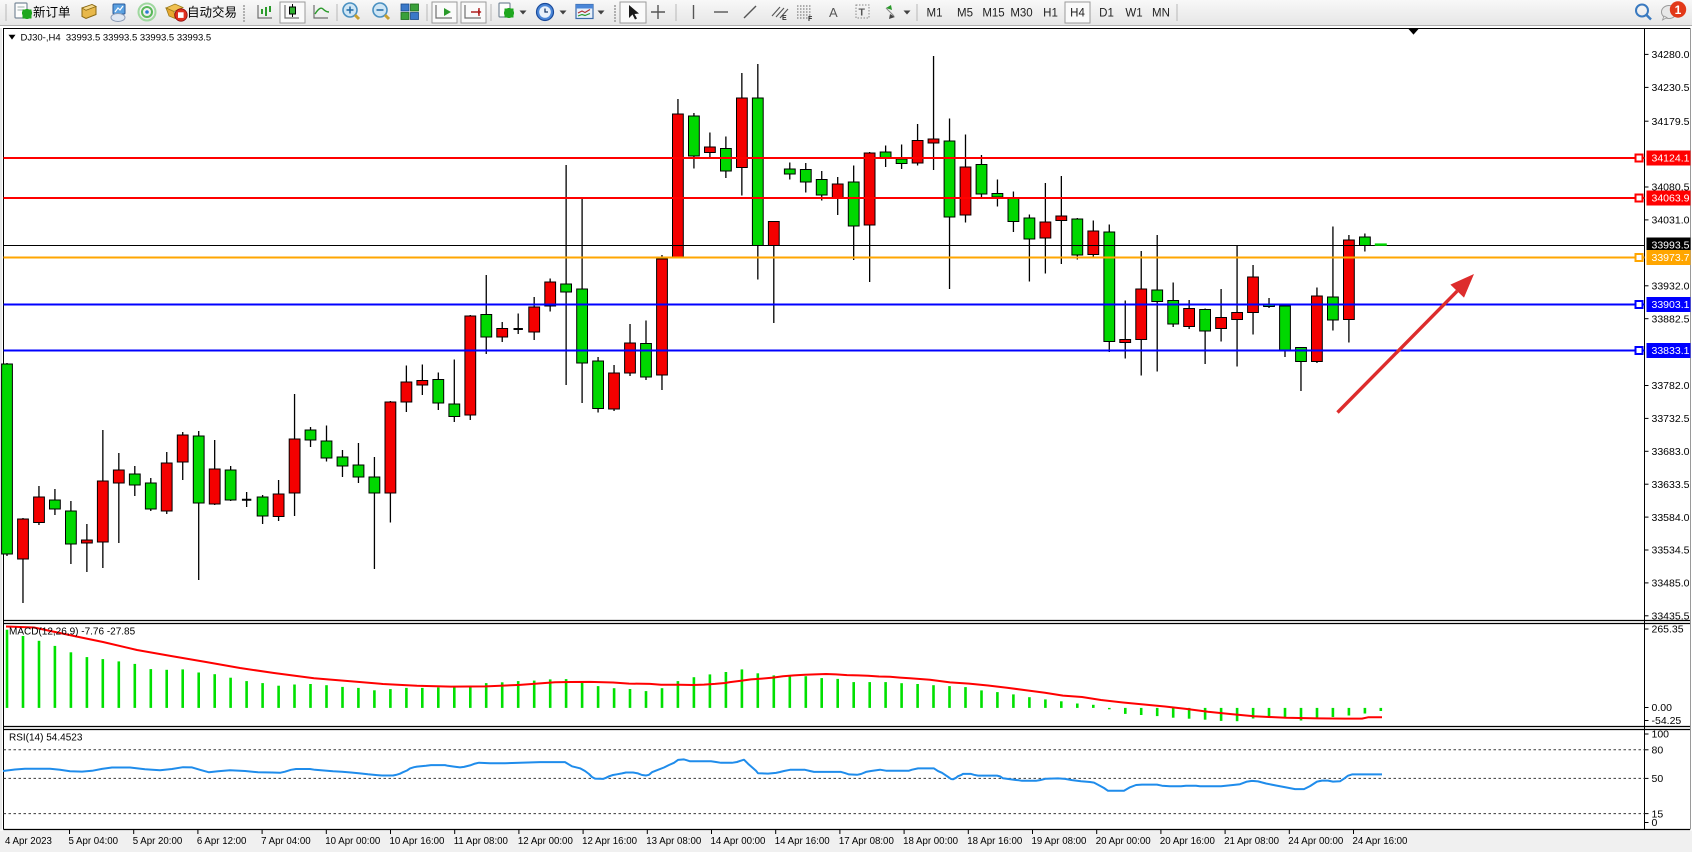  What do you see at coordinates (833, 12) in the screenshot?
I see `svg-text: A` at bounding box center [833, 12].